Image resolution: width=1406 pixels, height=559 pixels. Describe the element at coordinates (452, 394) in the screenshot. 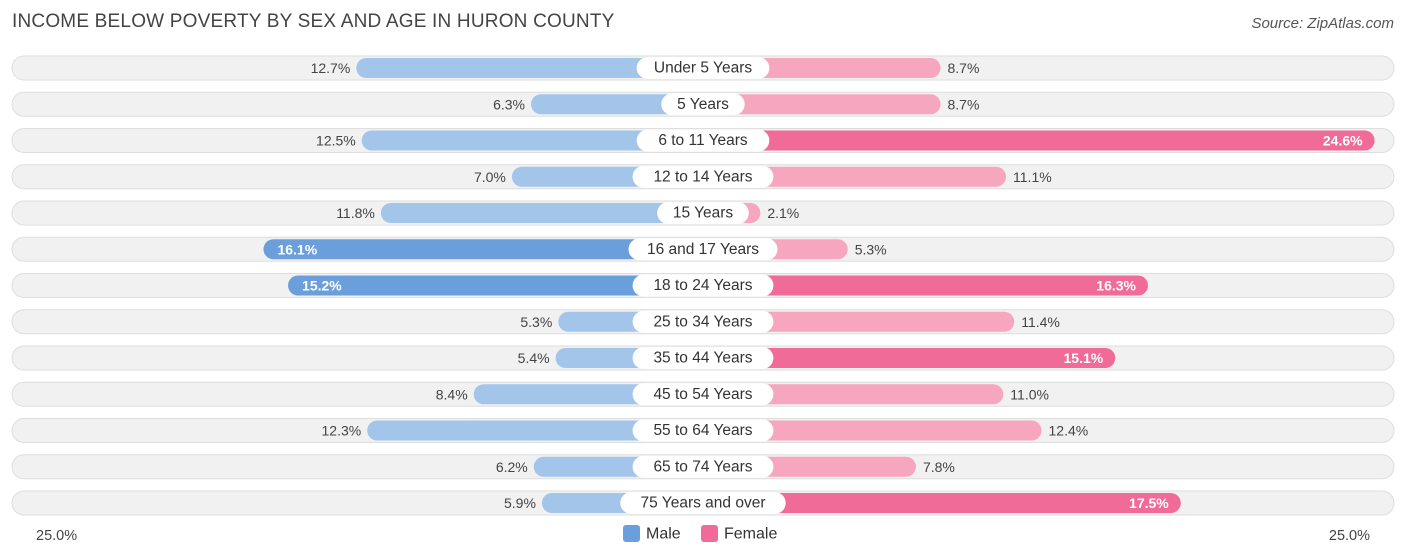

I see `male-value-label: 8.4%` at that location.